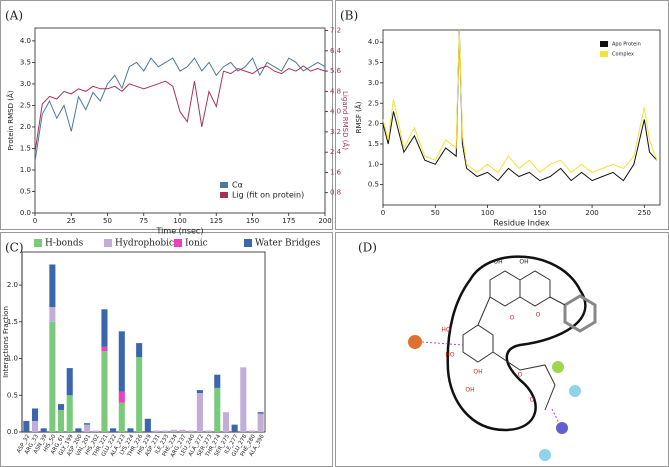 The width and height of the screenshot is (669, 467). Describe the element at coordinates (288, 221) in the screenshot. I see `x-tick-label: 175` at that location.